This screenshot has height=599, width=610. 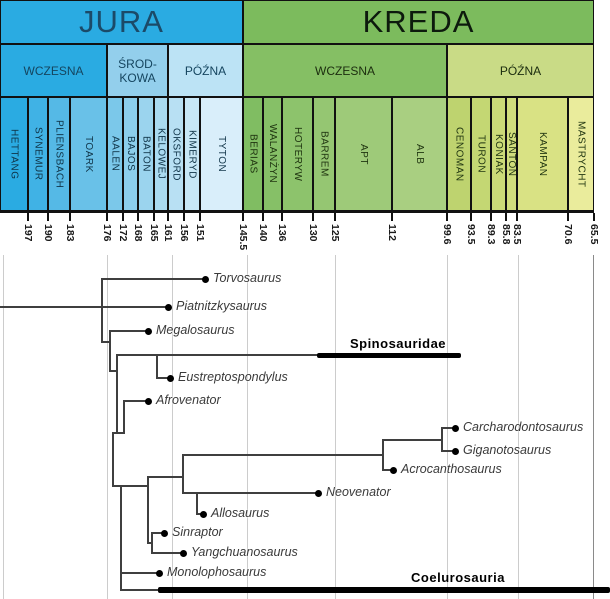 What do you see at coordinates (523, 427) in the screenshot?
I see `taxon-label: Carcharodontosaurus` at bounding box center [523, 427].